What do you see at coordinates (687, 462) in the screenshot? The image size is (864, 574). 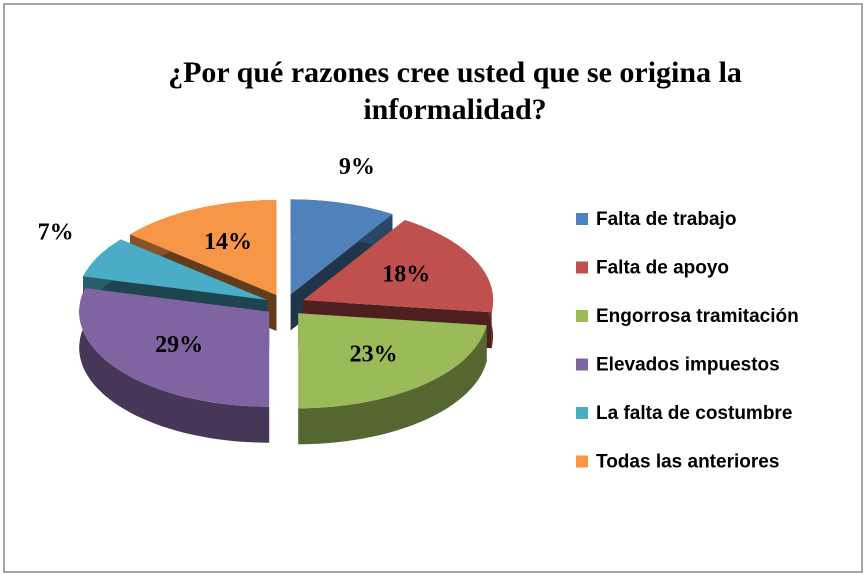 I see `legend-label: Todas las anteriores` at bounding box center [687, 462].